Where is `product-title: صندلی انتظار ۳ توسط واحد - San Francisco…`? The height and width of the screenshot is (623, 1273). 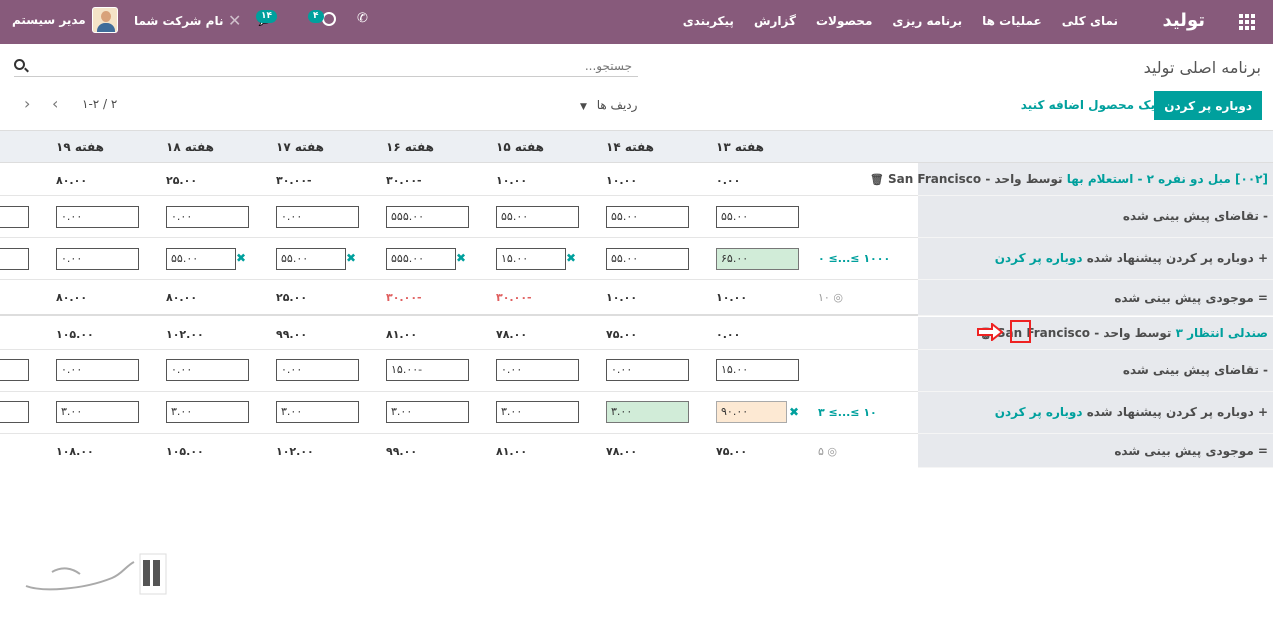 product-title: صندلی انتظار ۳ توسط واحد - San Francisco… is located at coordinates (1123, 333).